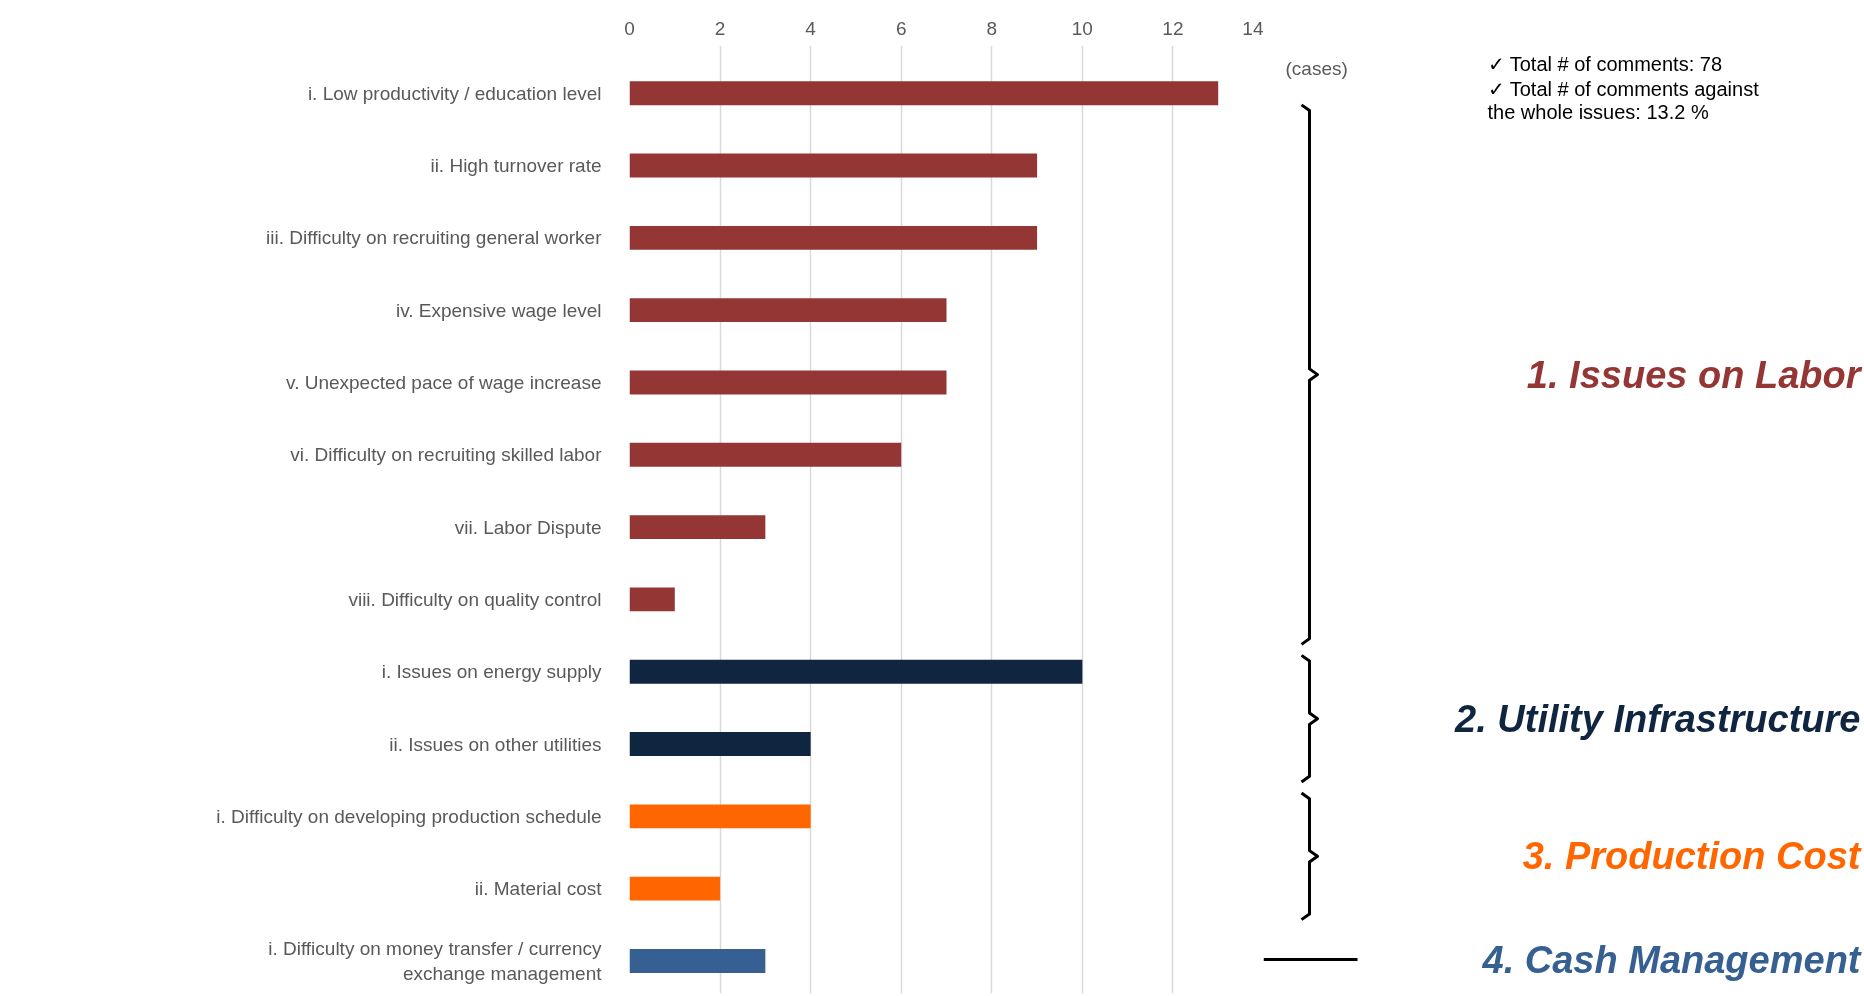 Image resolution: width=1864 pixels, height=996 pixels. I want to click on text: 3. Production Cost, so click(1692, 856).